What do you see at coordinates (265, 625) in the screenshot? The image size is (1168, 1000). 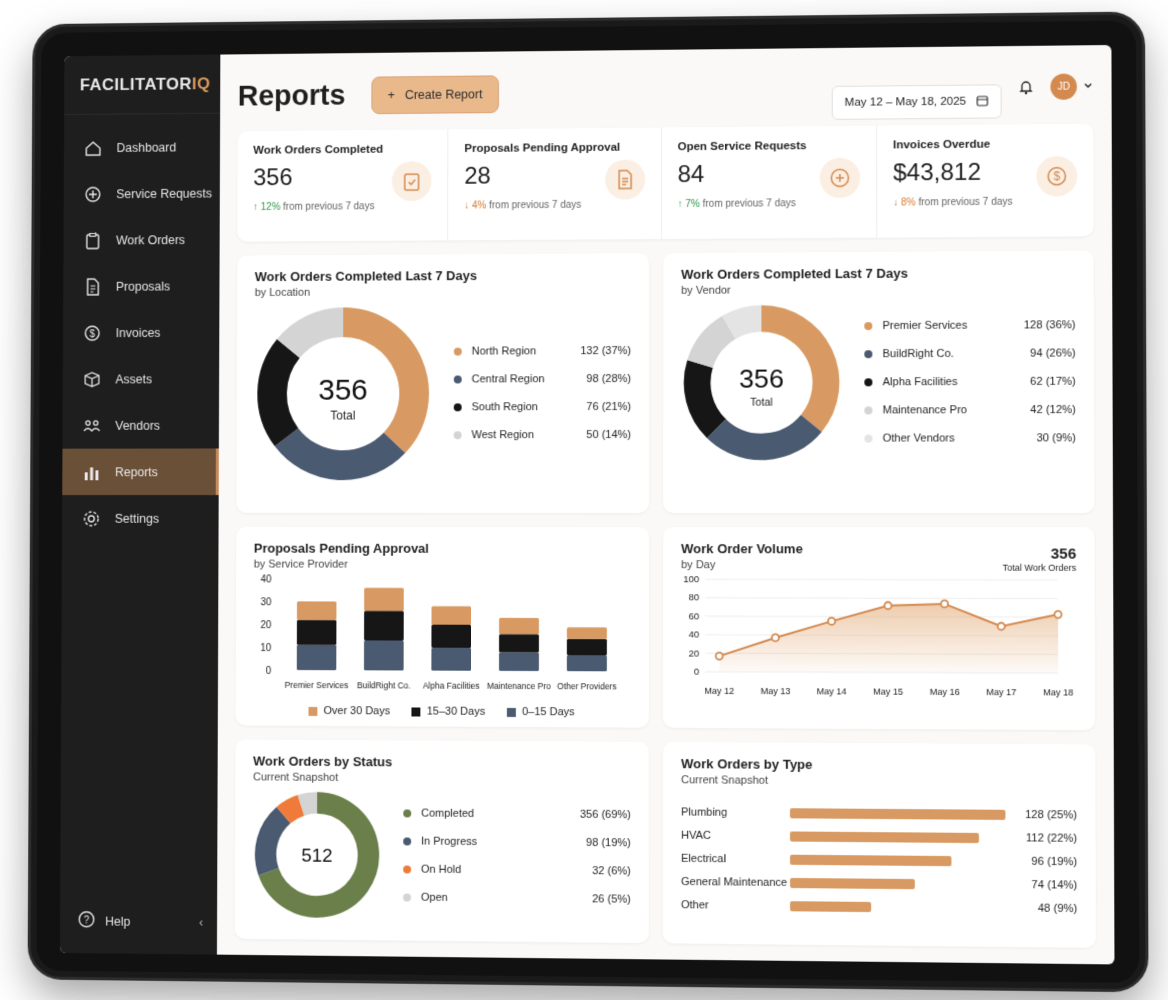 I see `y-tick-label: 20` at bounding box center [265, 625].